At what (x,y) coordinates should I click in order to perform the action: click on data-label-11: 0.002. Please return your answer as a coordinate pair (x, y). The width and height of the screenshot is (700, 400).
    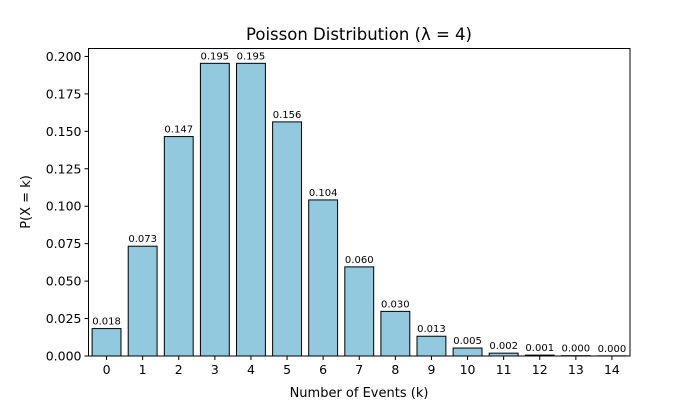
    Looking at the image, I should click on (503, 346).